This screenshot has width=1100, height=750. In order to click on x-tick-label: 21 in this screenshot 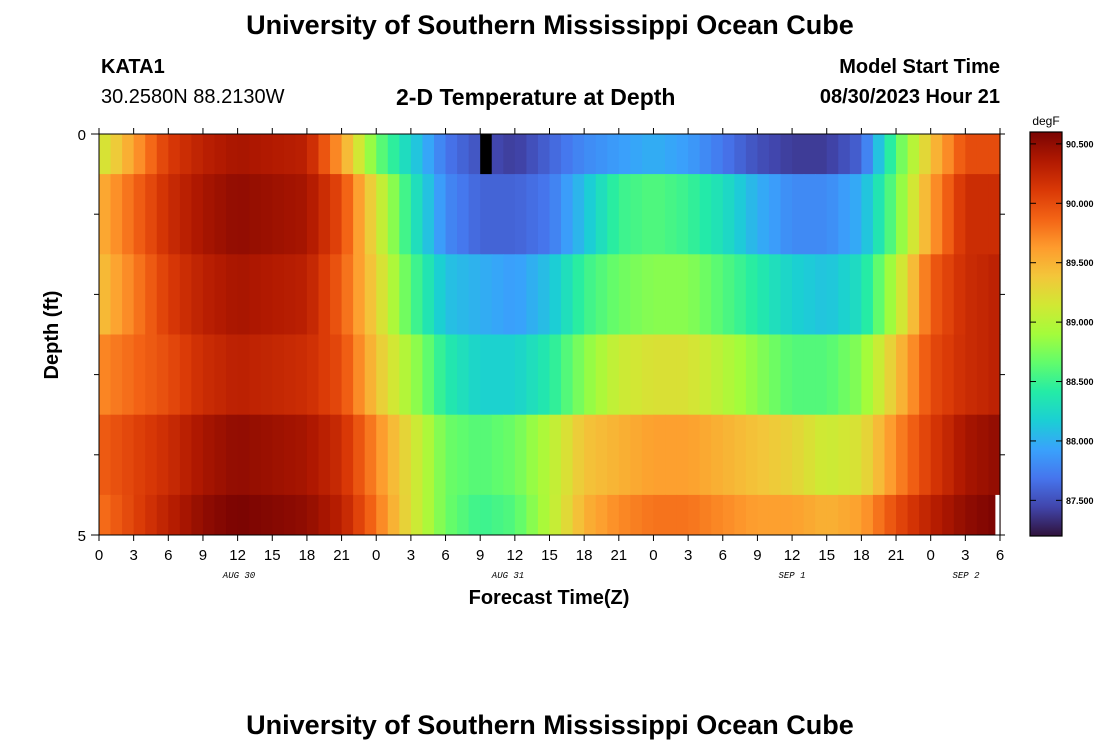, I will do `click(618, 555)`.